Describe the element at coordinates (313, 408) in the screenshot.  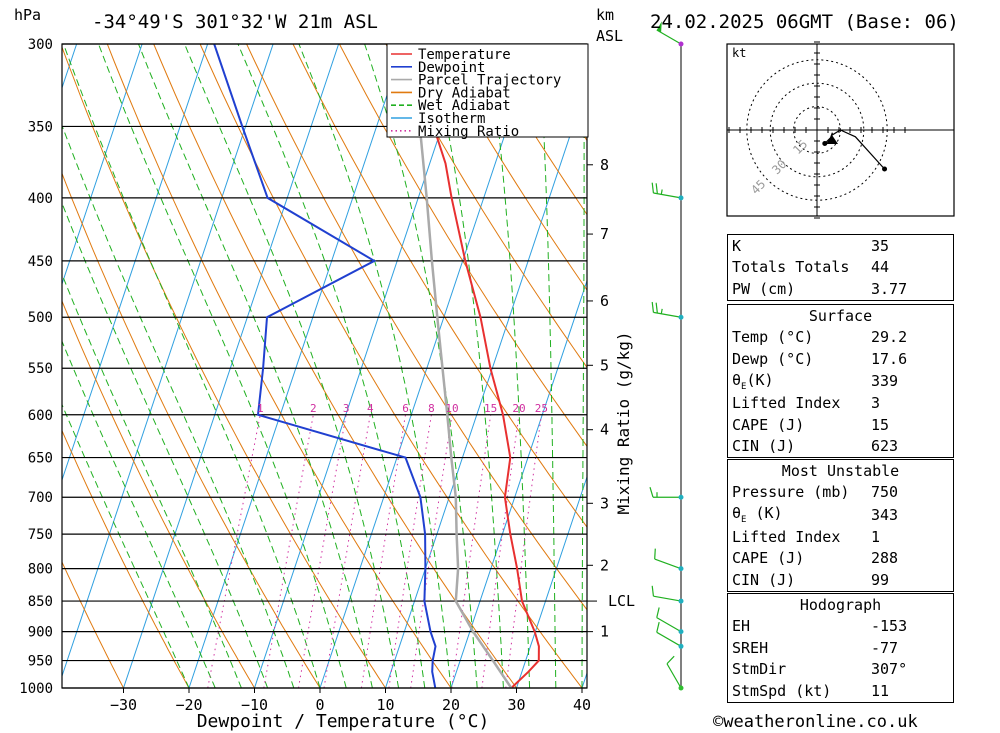
I see `mixing-ratio-label: 2` at that location.